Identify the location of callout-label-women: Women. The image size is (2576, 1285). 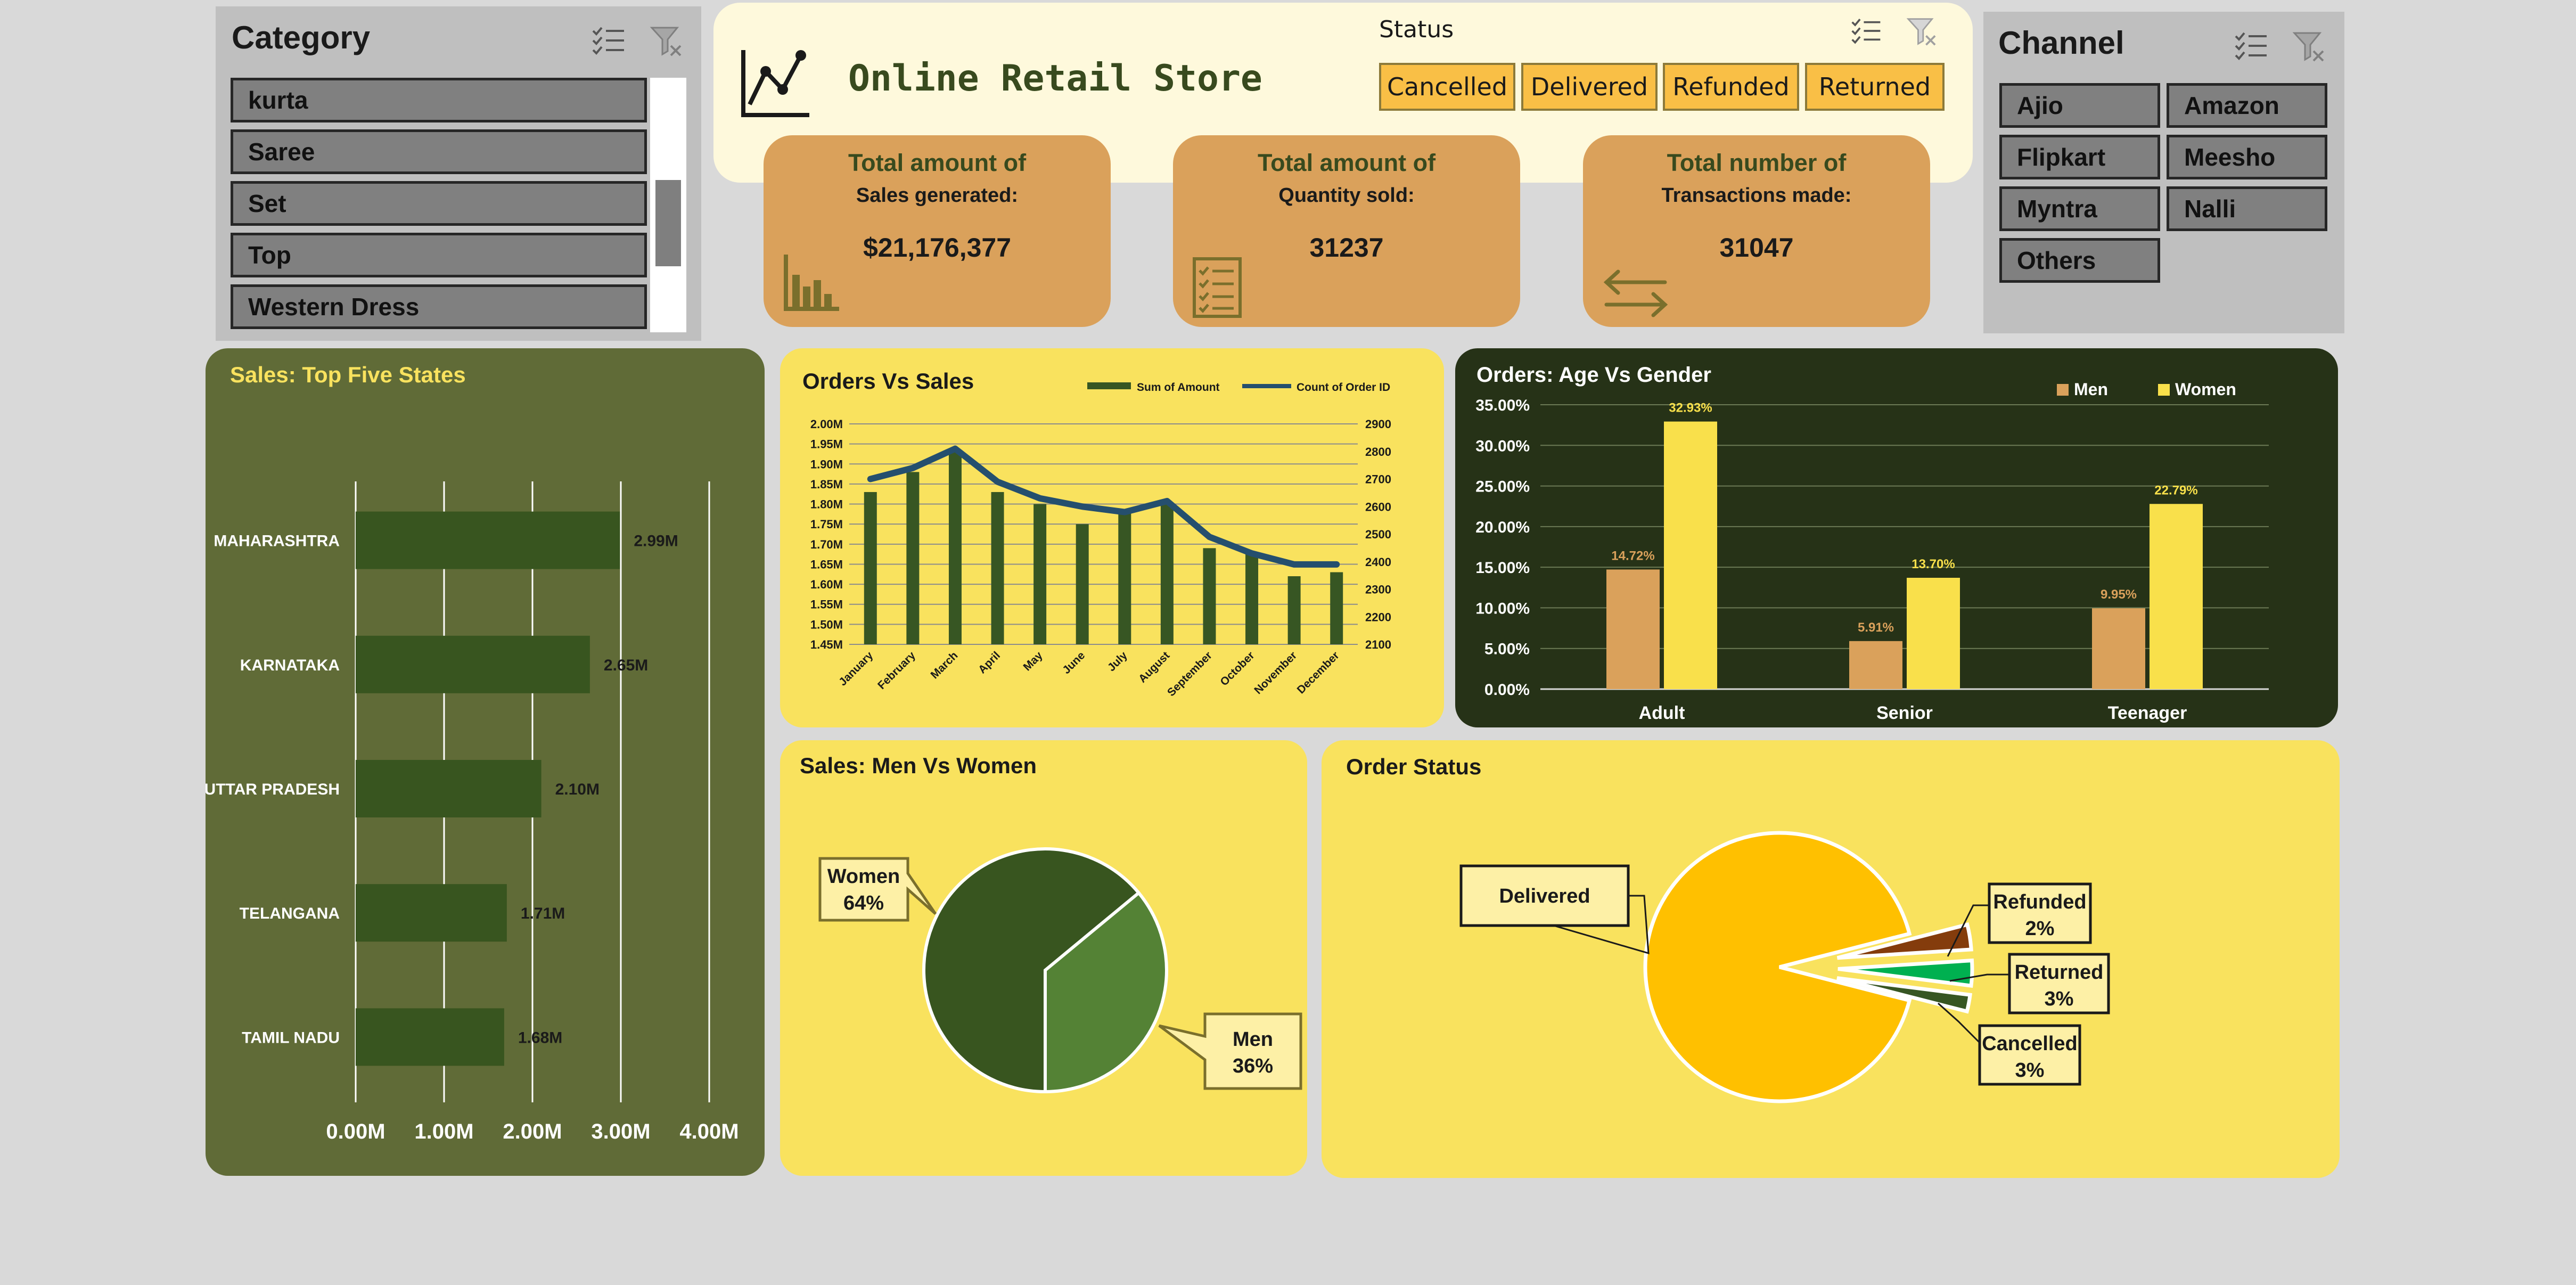
(863, 876).